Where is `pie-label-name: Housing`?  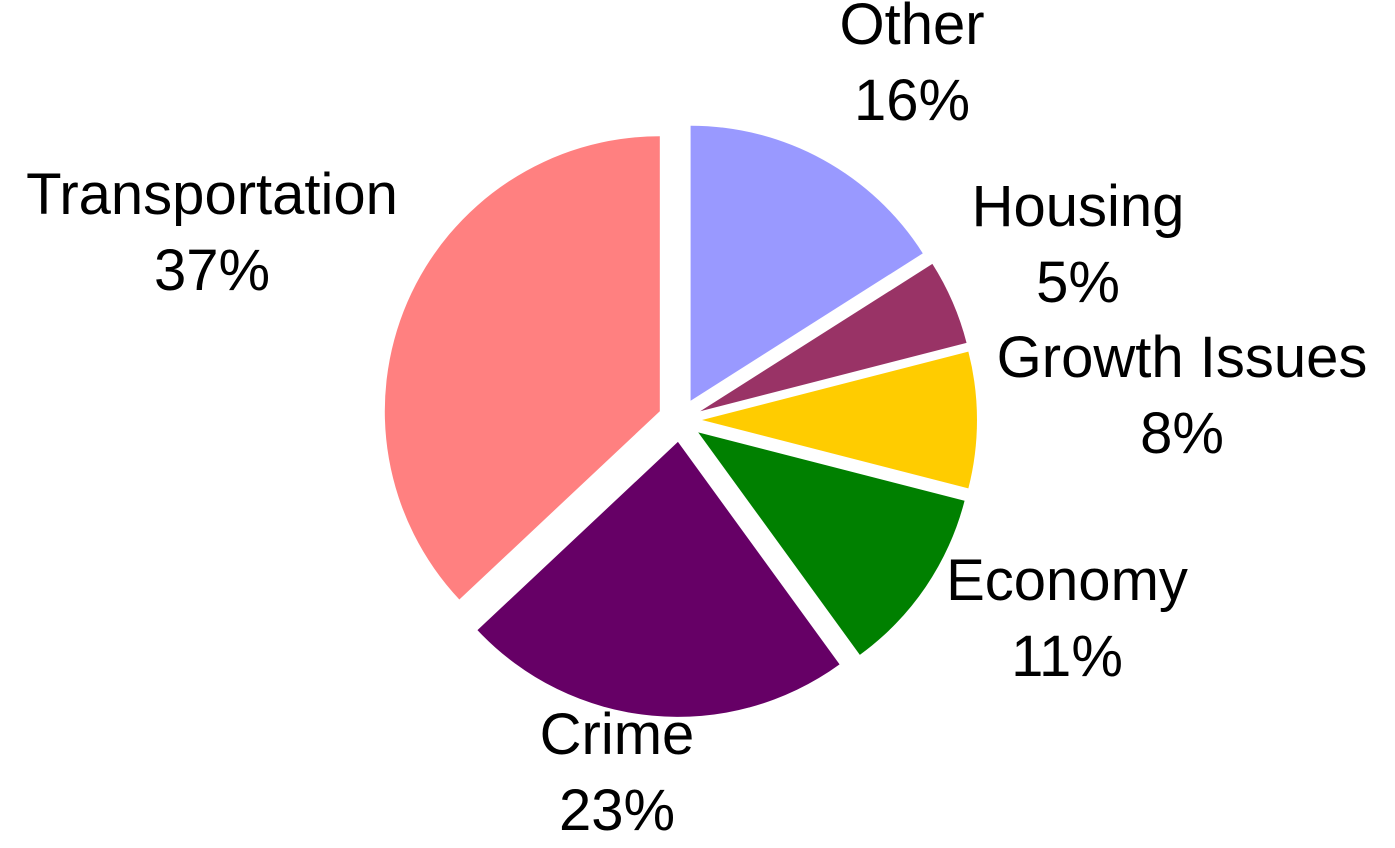
pie-label-name: Housing is located at coordinates (1078, 206).